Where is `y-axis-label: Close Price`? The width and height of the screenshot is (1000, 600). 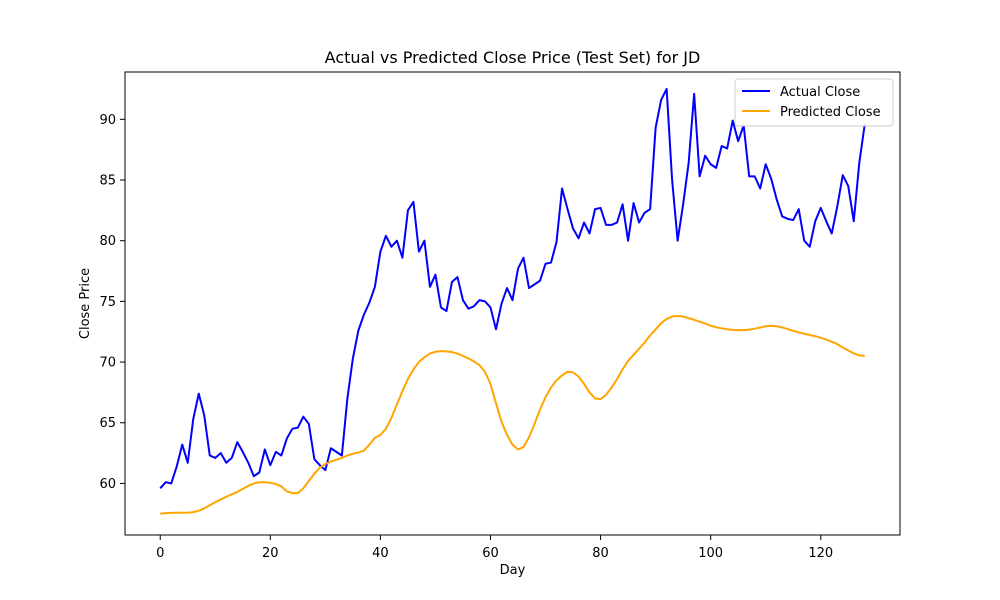
y-axis-label: Close Price is located at coordinates (85, 303).